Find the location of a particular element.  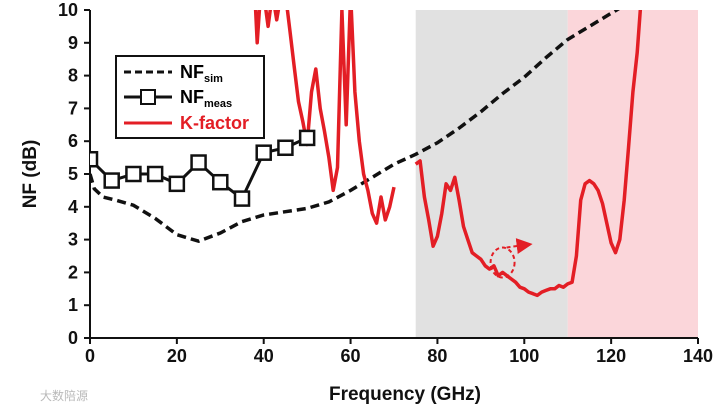

legend-label-nf-meas: NFmeas is located at coordinates (206, 98).